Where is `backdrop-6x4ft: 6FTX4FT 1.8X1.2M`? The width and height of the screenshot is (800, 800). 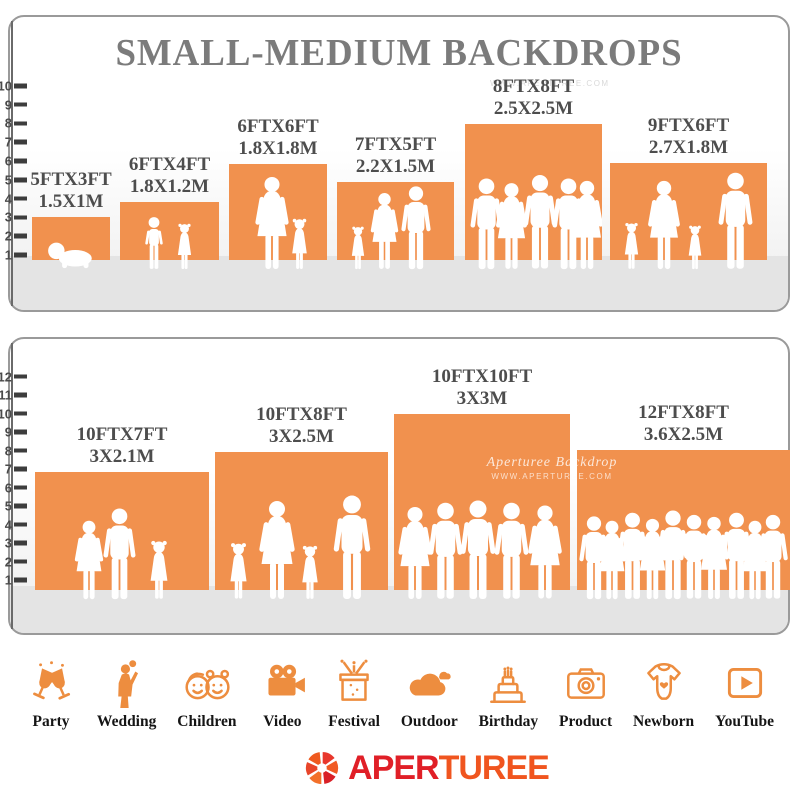
backdrop-6x4ft: 6FTX4FT 1.8X1.2M is located at coordinates (169, 212).